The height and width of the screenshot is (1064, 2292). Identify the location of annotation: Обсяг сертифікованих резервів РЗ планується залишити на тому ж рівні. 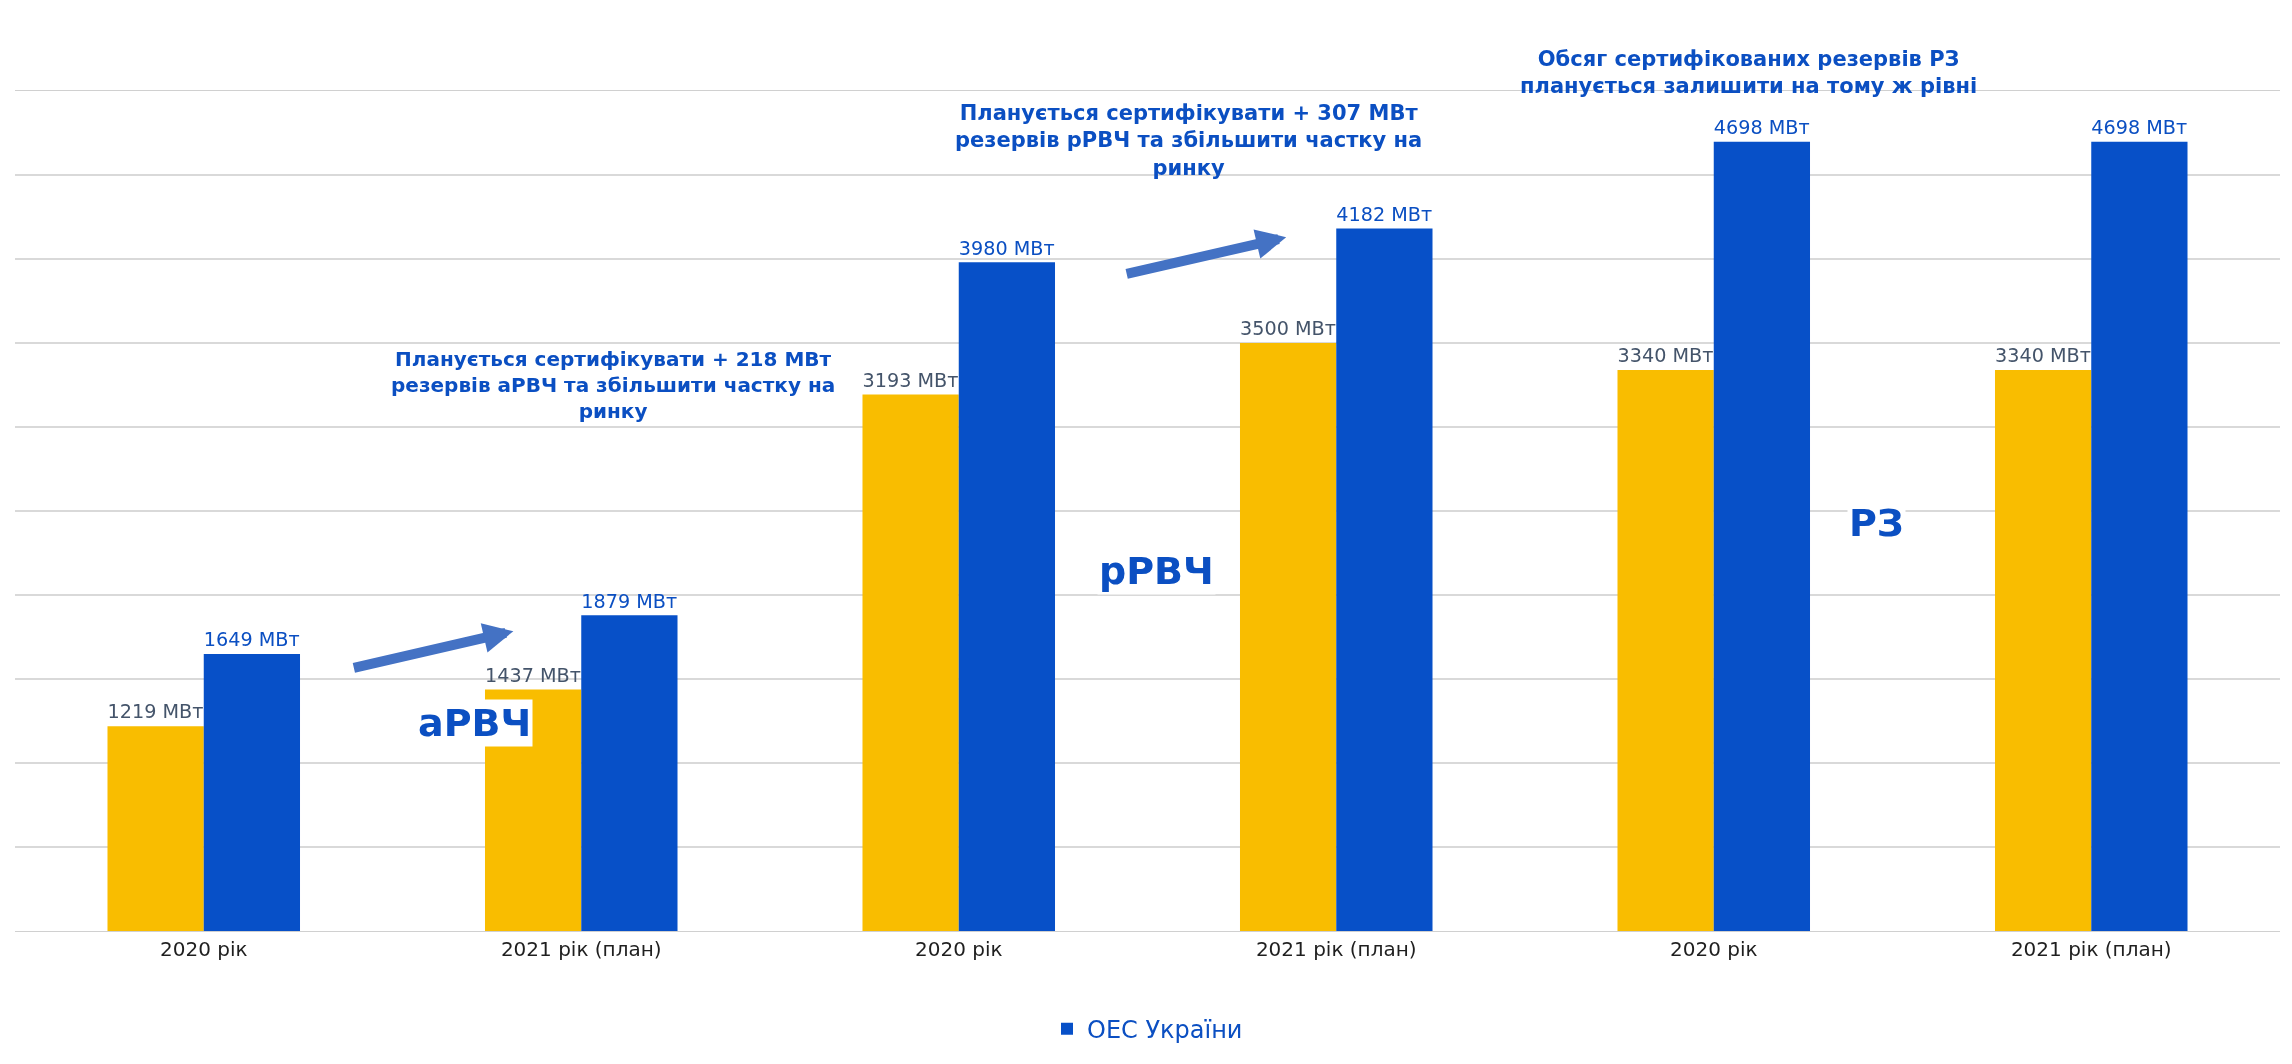
(1749, 73).